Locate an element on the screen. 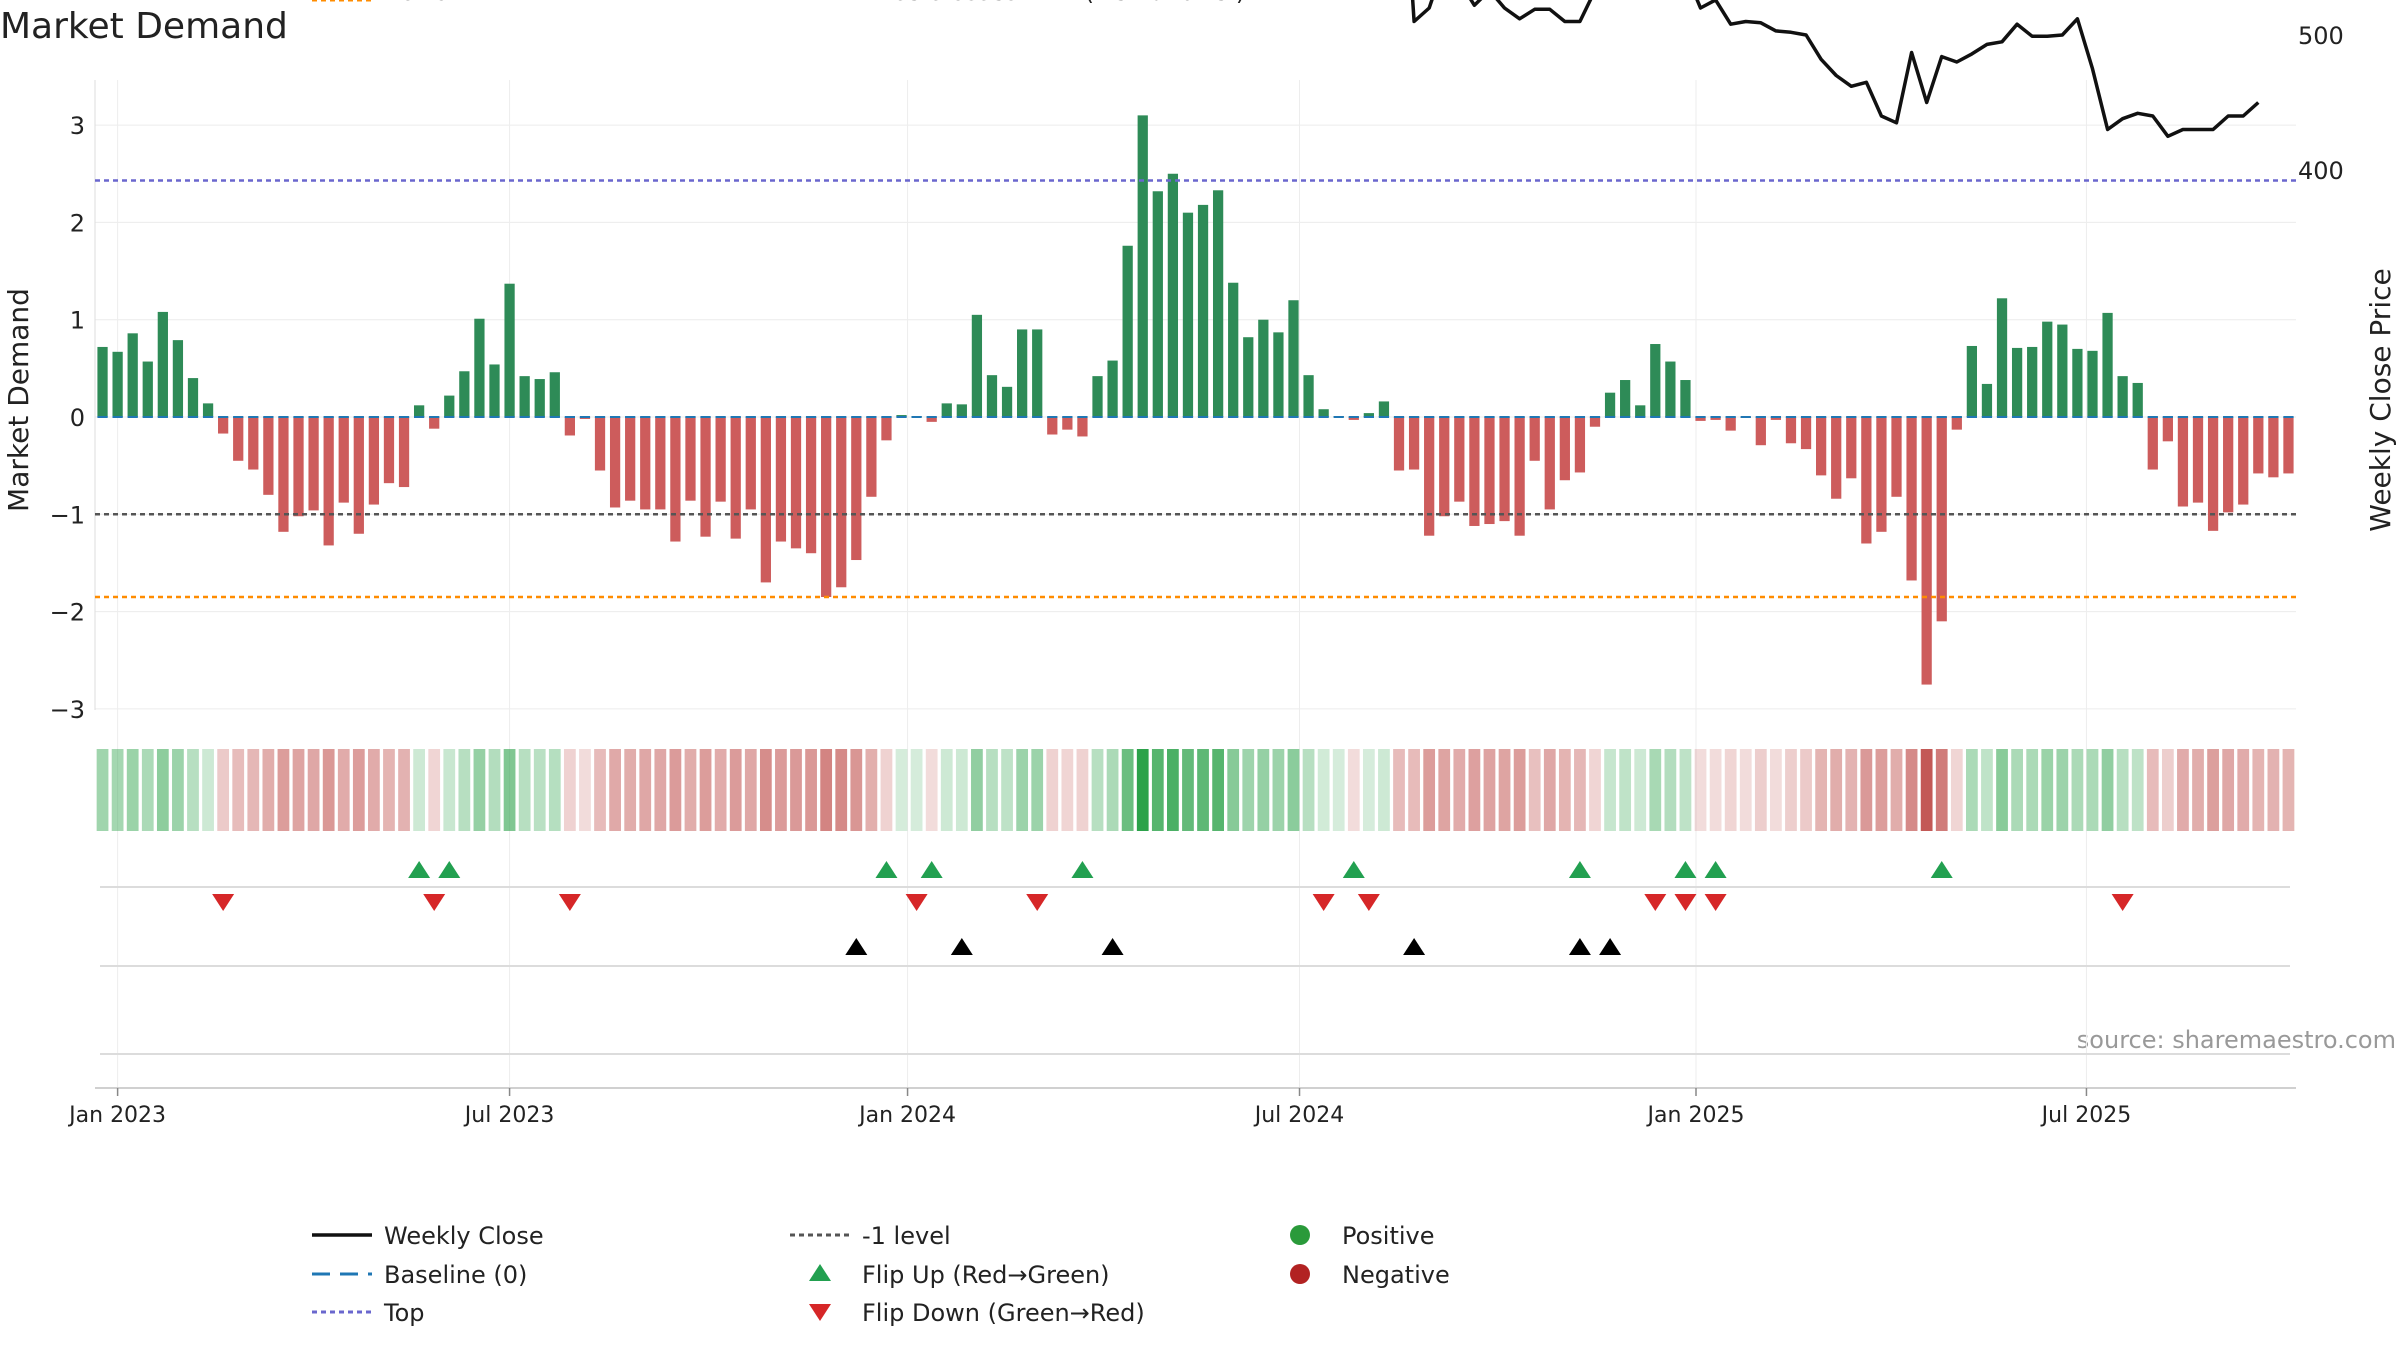 This screenshot has height=1350, width=2400. legend-label: Flip Up (Red→Green) is located at coordinates (986, 1275).